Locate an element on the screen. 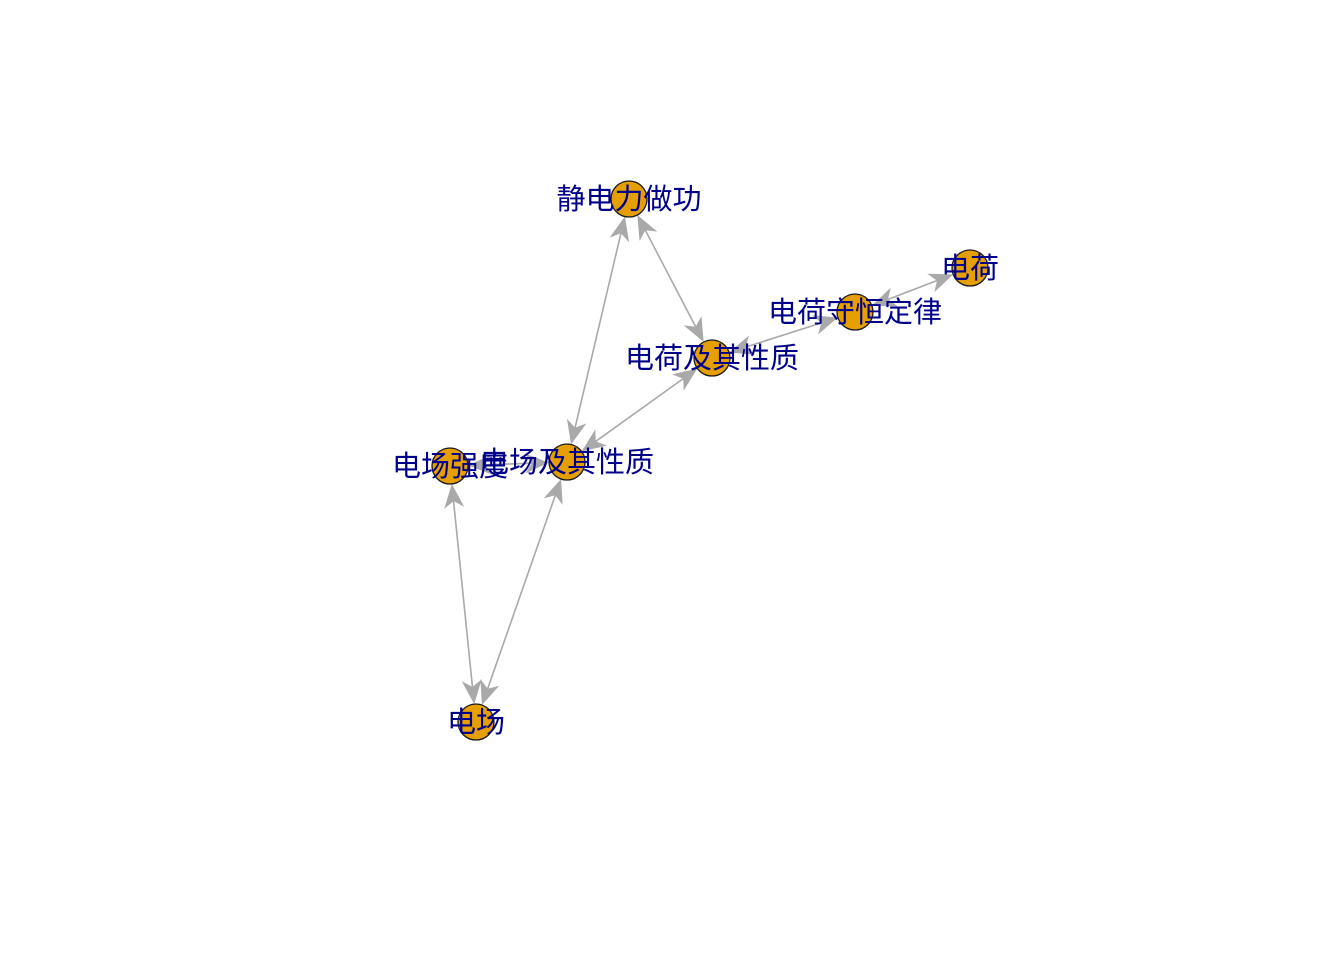  node-label-jingdianli: 静电力做功 is located at coordinates (628, 199).